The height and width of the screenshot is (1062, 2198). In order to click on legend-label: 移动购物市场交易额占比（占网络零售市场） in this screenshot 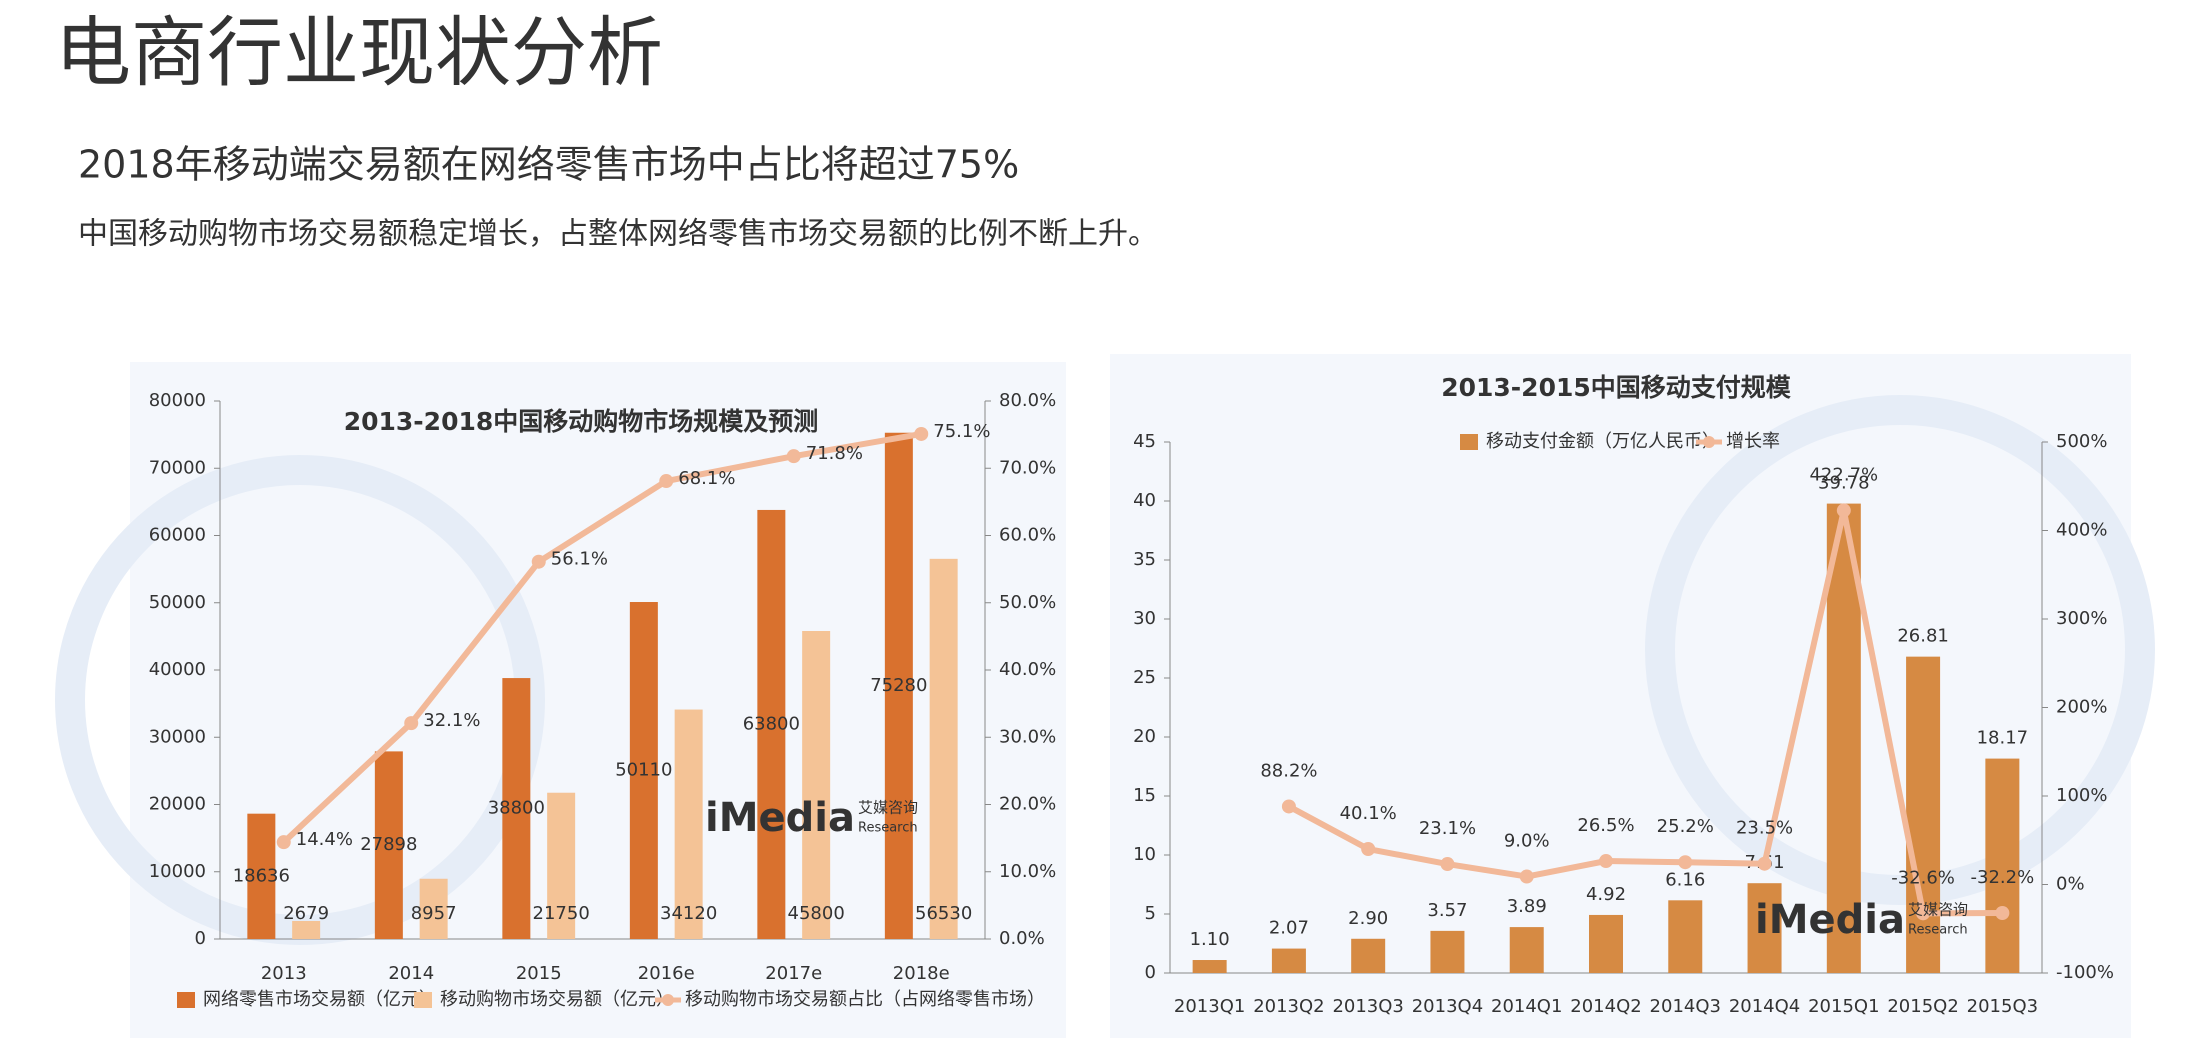, I will do `click(865, 999)`.